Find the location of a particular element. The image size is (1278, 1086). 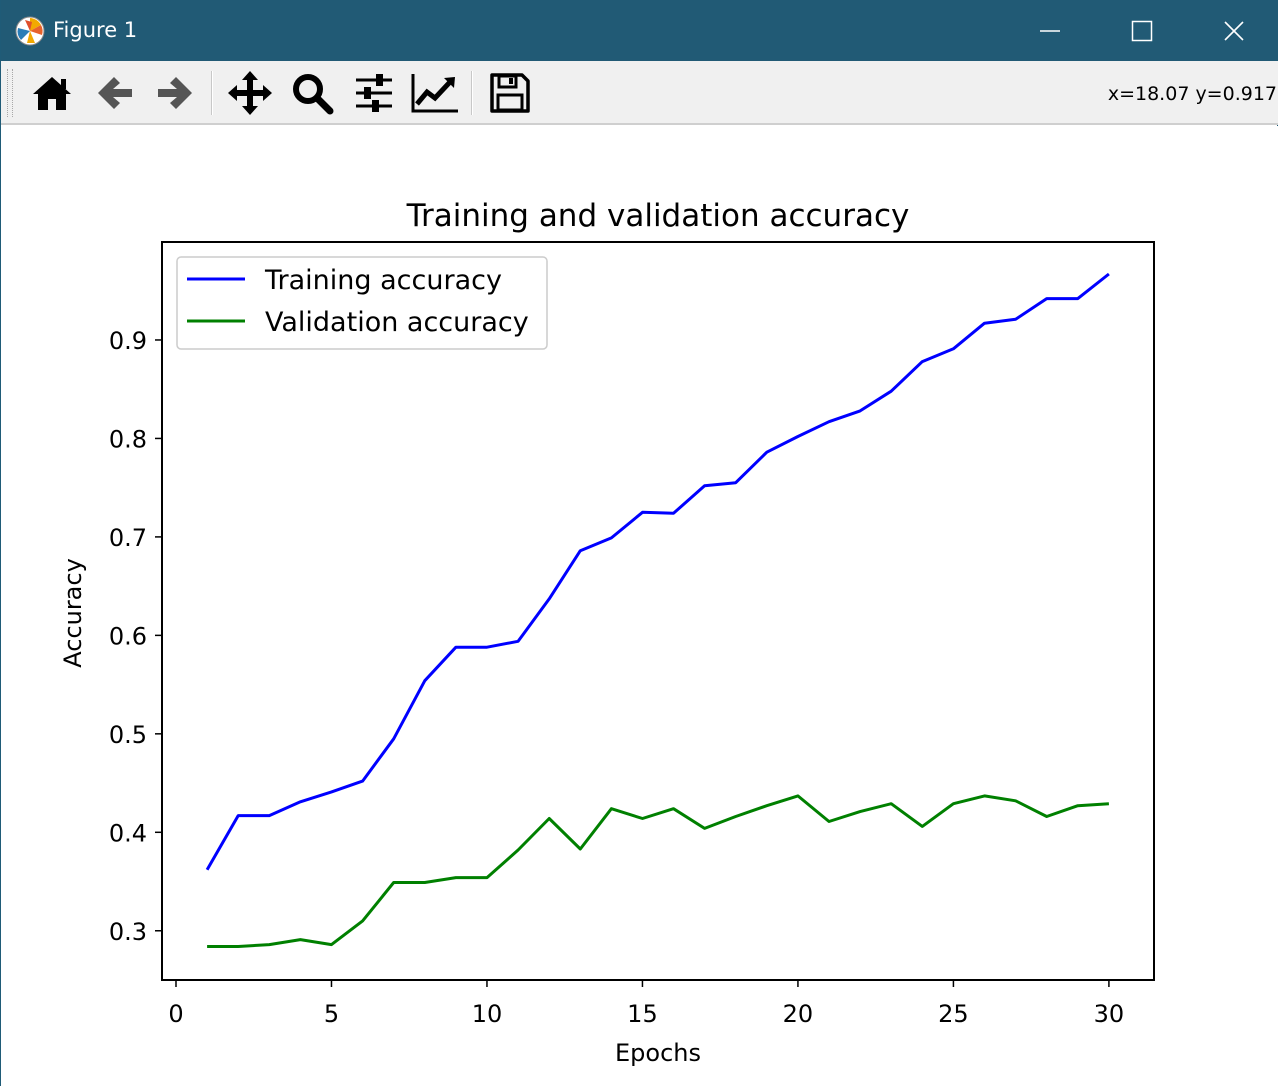

navigation-toolbar: x=18.07 y=0.917 is located at coordinates (639, 93).